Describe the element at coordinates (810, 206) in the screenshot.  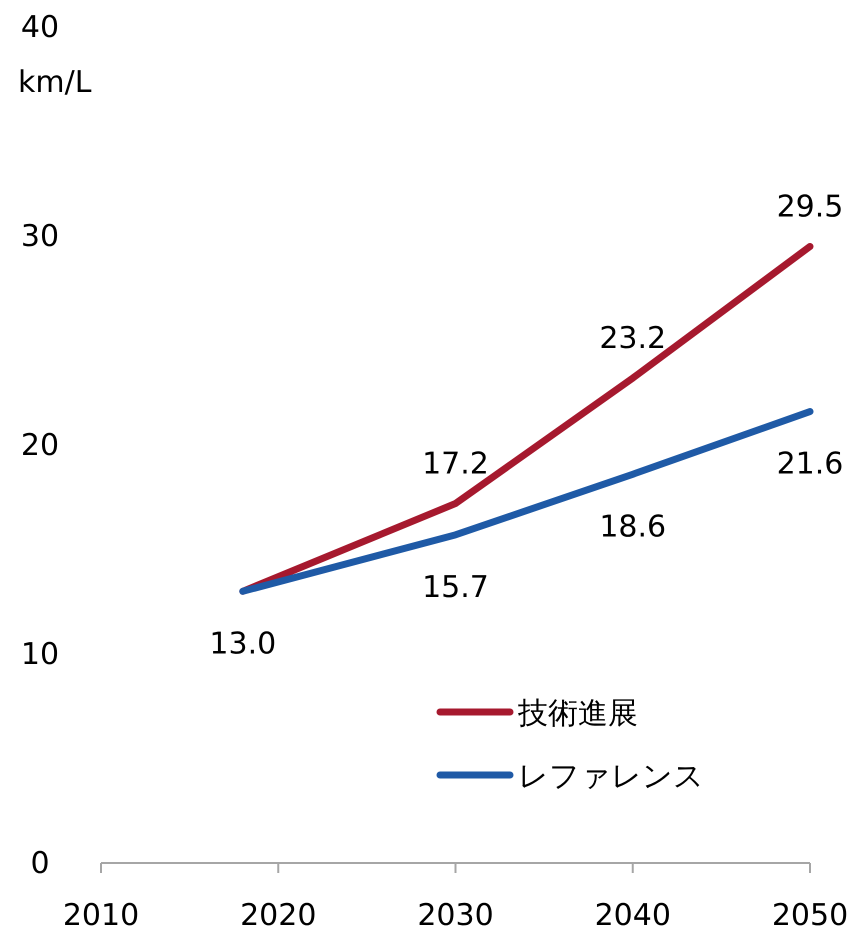
I see `data-label: 29.5` at that location.